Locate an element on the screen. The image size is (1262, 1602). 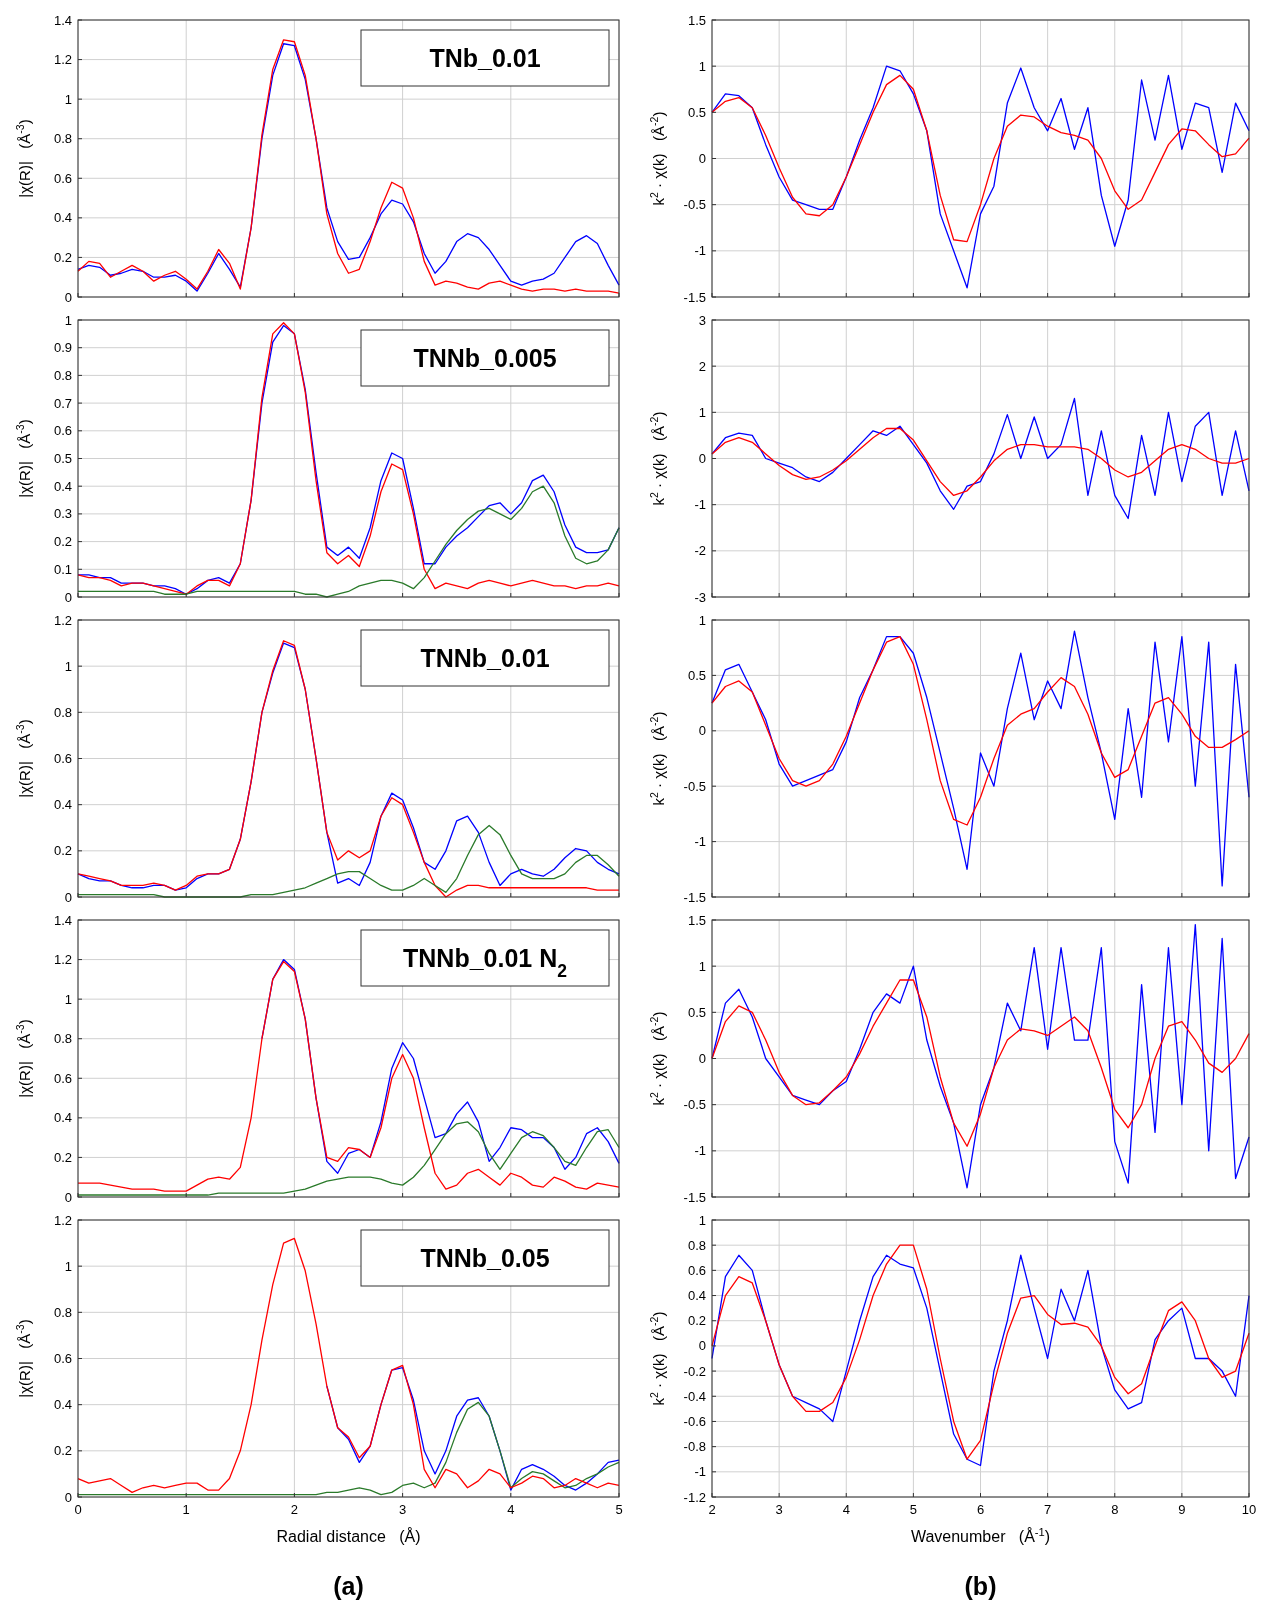
text: TNNb_0.01 is located at coordinates (485, 658).